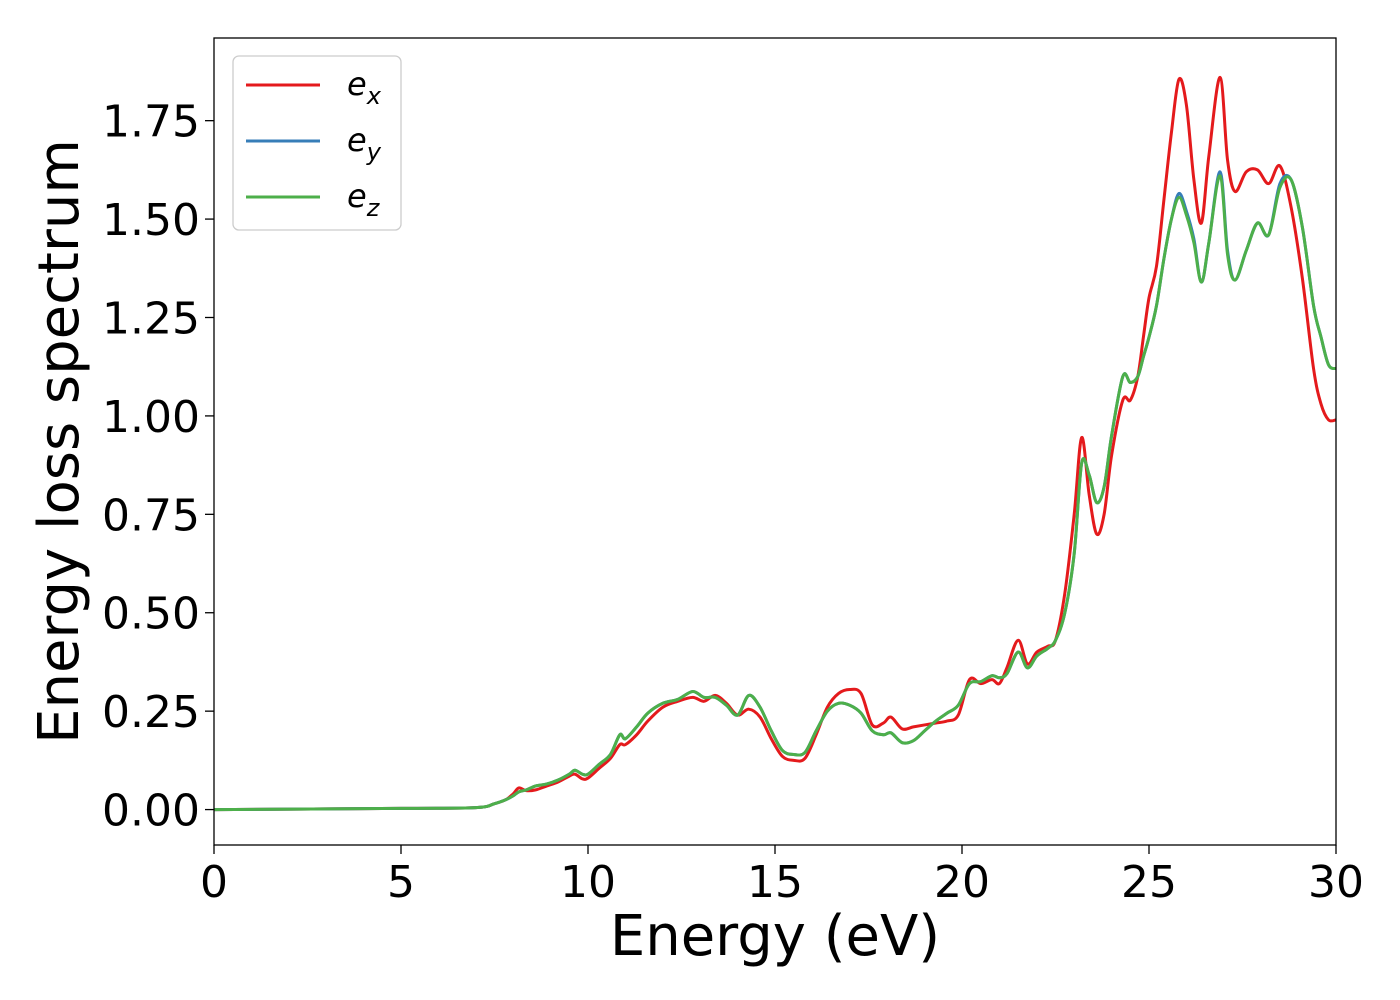 Image resolution: width=1400 pixels, height=1000 pixels. I want to click on x-tick-label: 15, so click(775, 882).